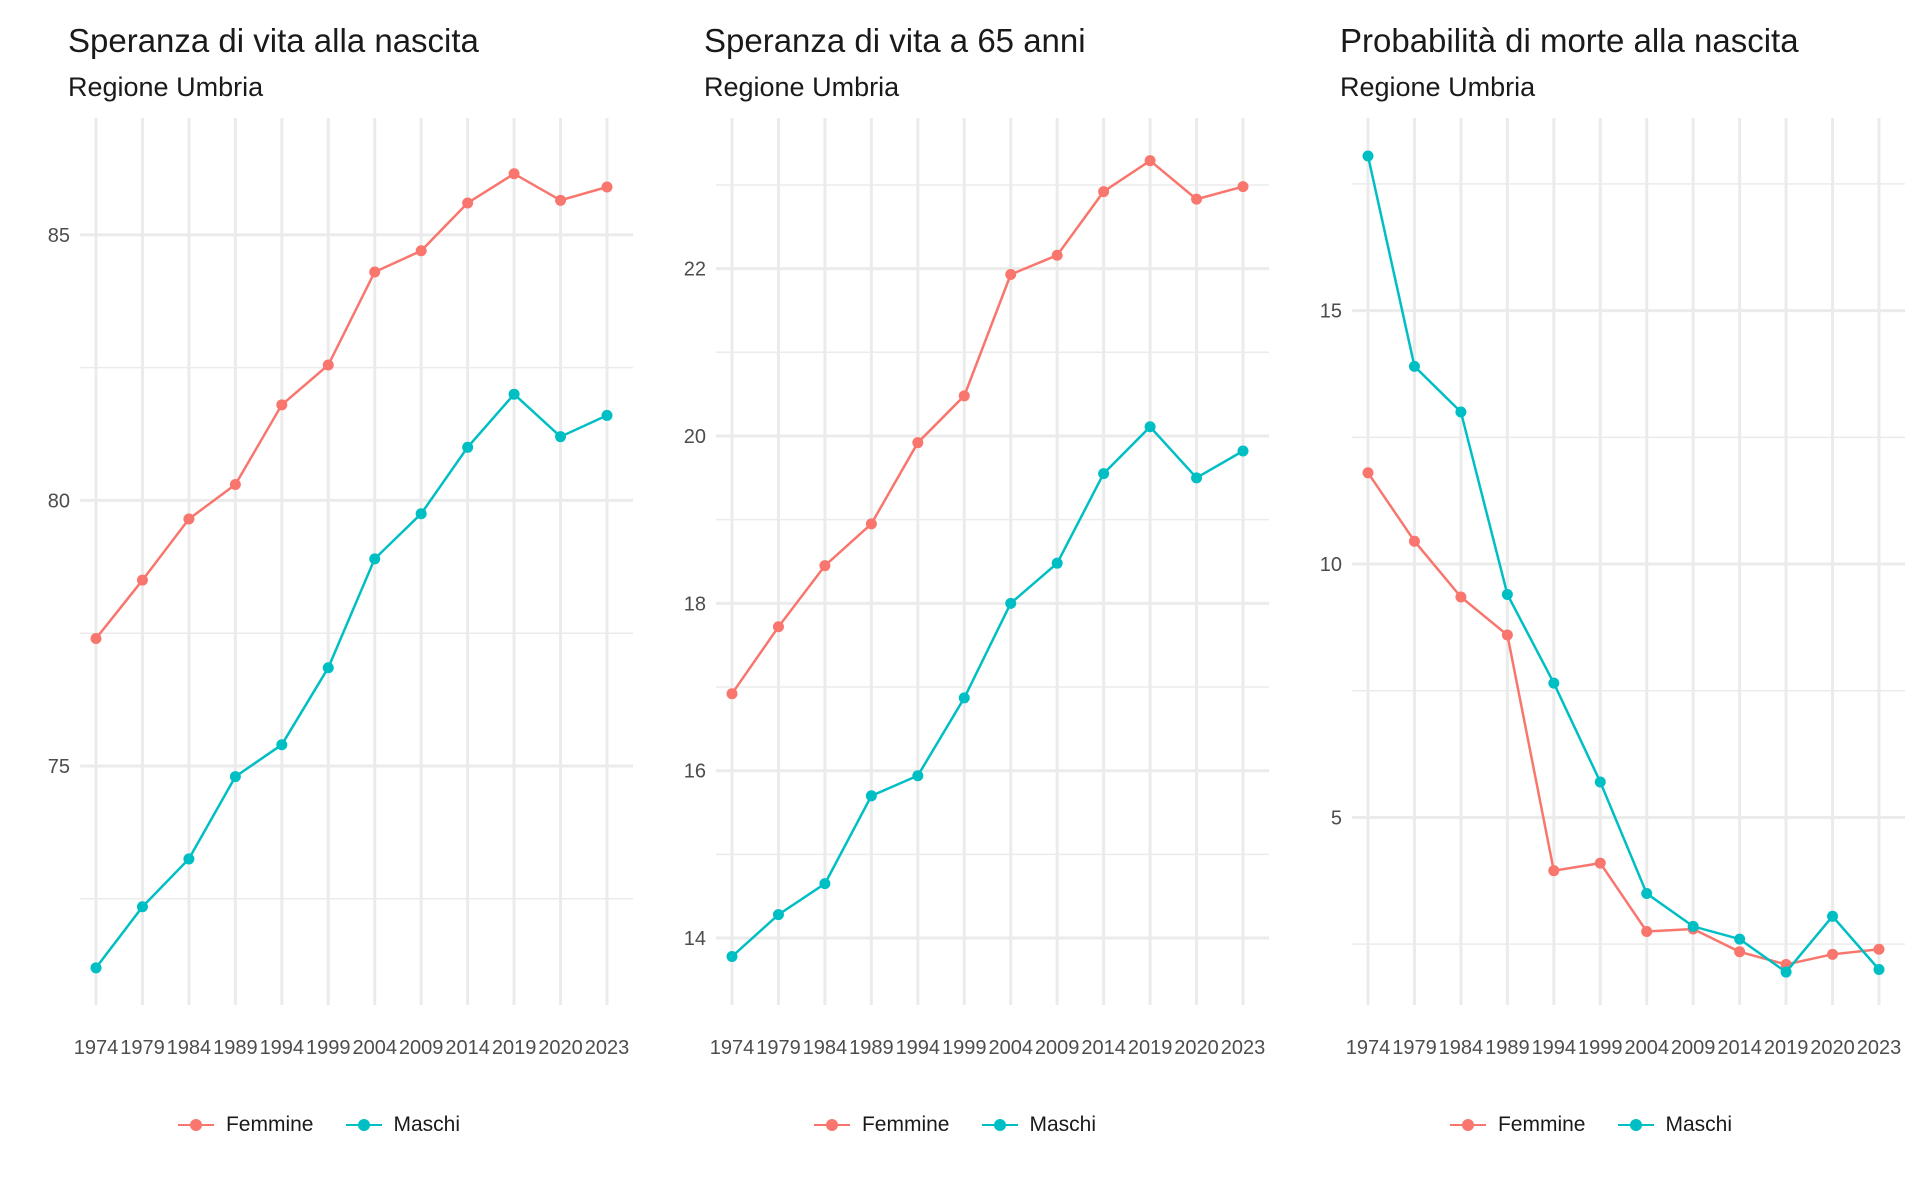 This screenshot has height=1186, width=1920. I want to click on legend-key-femmine, so click(832, 1125).